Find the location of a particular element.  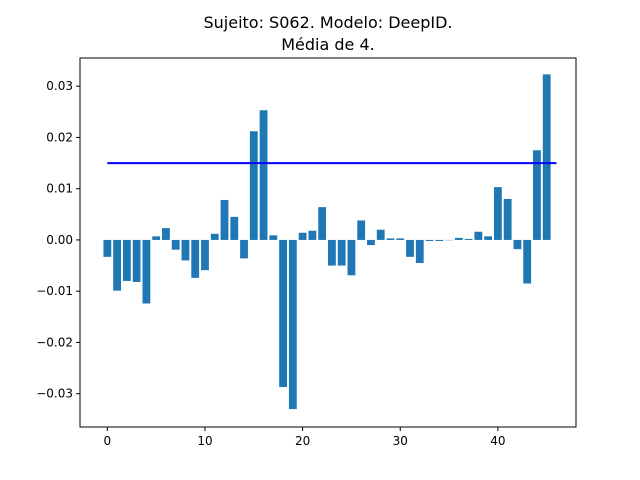

chart-title-line-1: Sujeito: S062. Modelo: DeepID. is located at coordinates (327, 22).